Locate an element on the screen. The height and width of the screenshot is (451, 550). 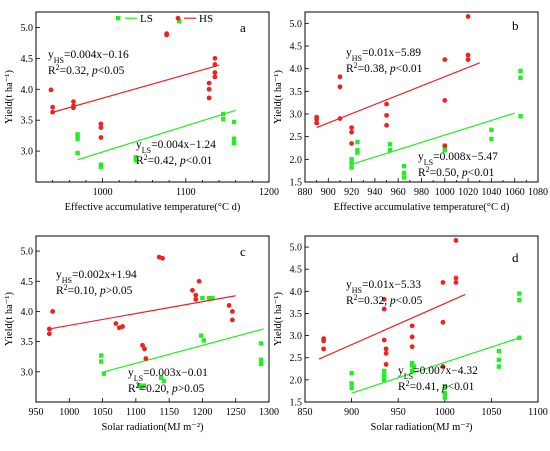
x-tick-label: 900 is located at coordinates (351, 412).